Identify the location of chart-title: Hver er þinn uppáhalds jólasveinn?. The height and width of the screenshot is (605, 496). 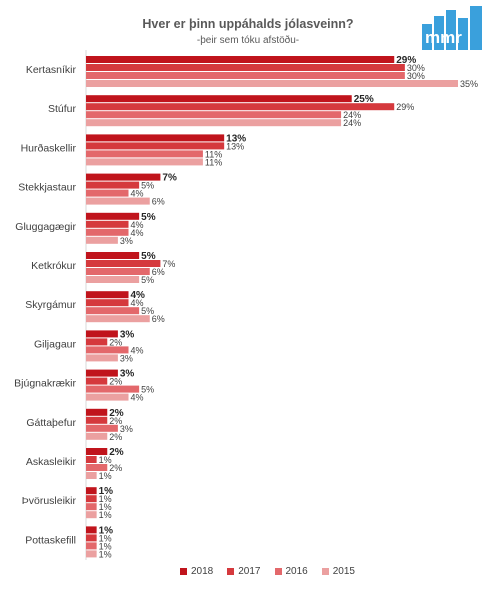
(248, 24).